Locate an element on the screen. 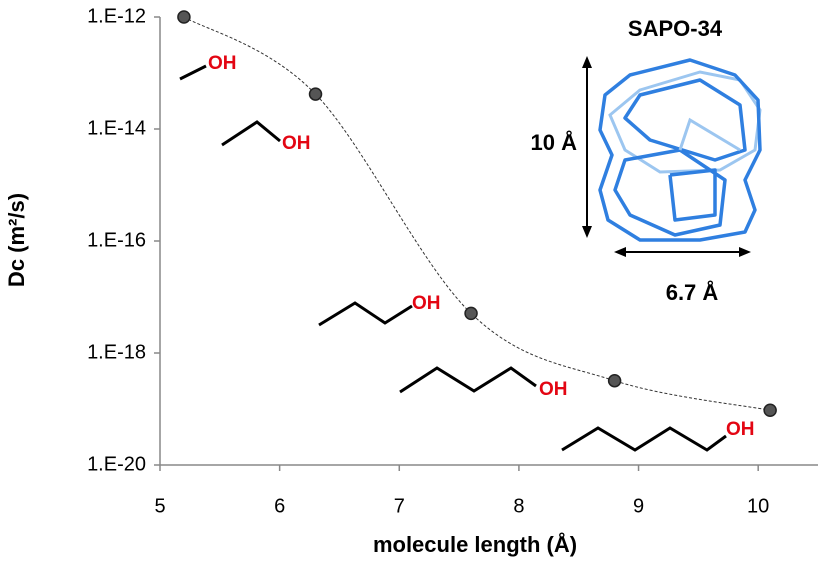  dimension-arrows is located at coordinates (666, 156).